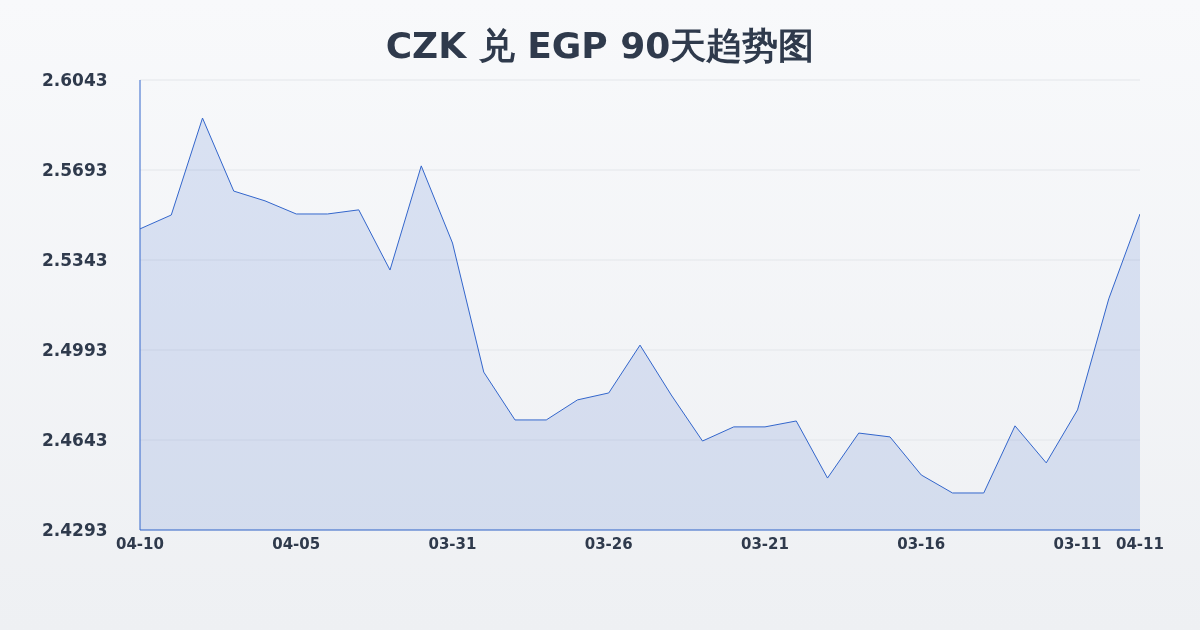 Image resolution: width=1200 pixels, height=630 pixels. What do you see at coordinates (608, 543) in the screenshot?
I see `x-tick-label: 03-26` at bounding box center [608, 543].